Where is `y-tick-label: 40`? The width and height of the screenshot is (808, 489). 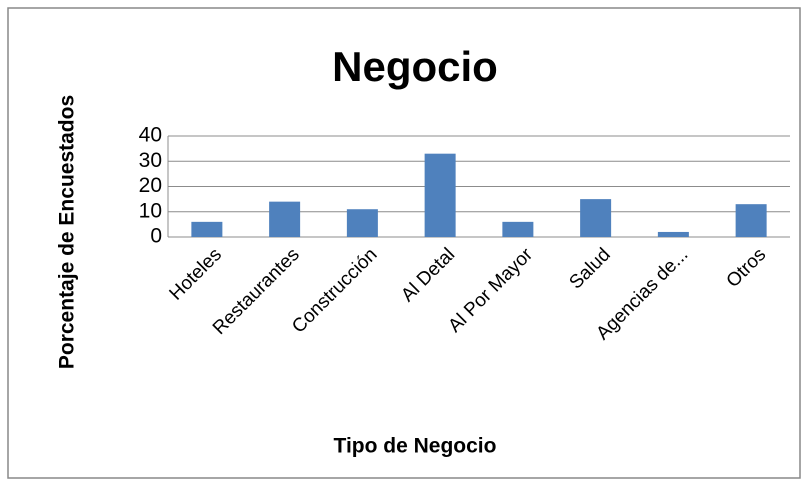 y-tick-label: 40 is located at coordinates (150, 135).